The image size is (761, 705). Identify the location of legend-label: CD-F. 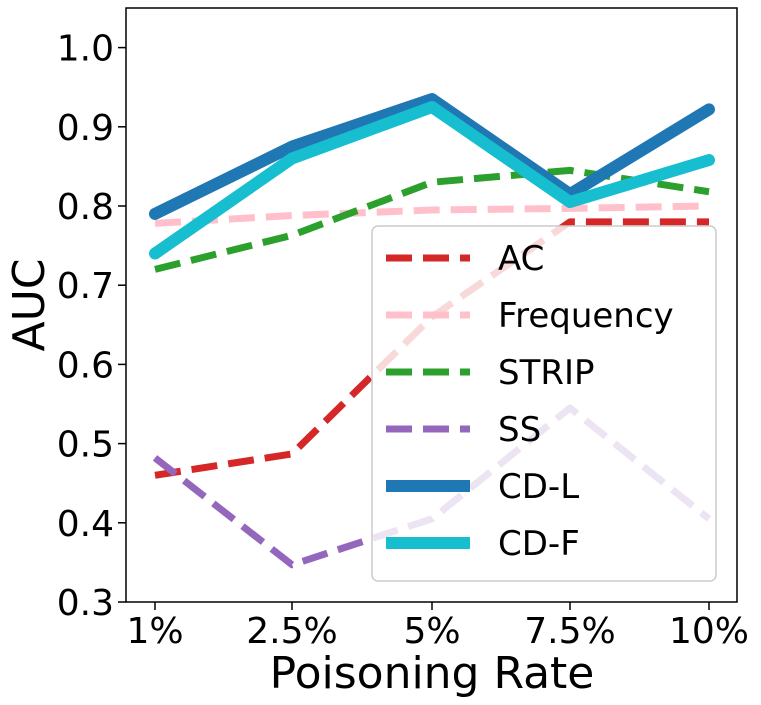
(539, 544).